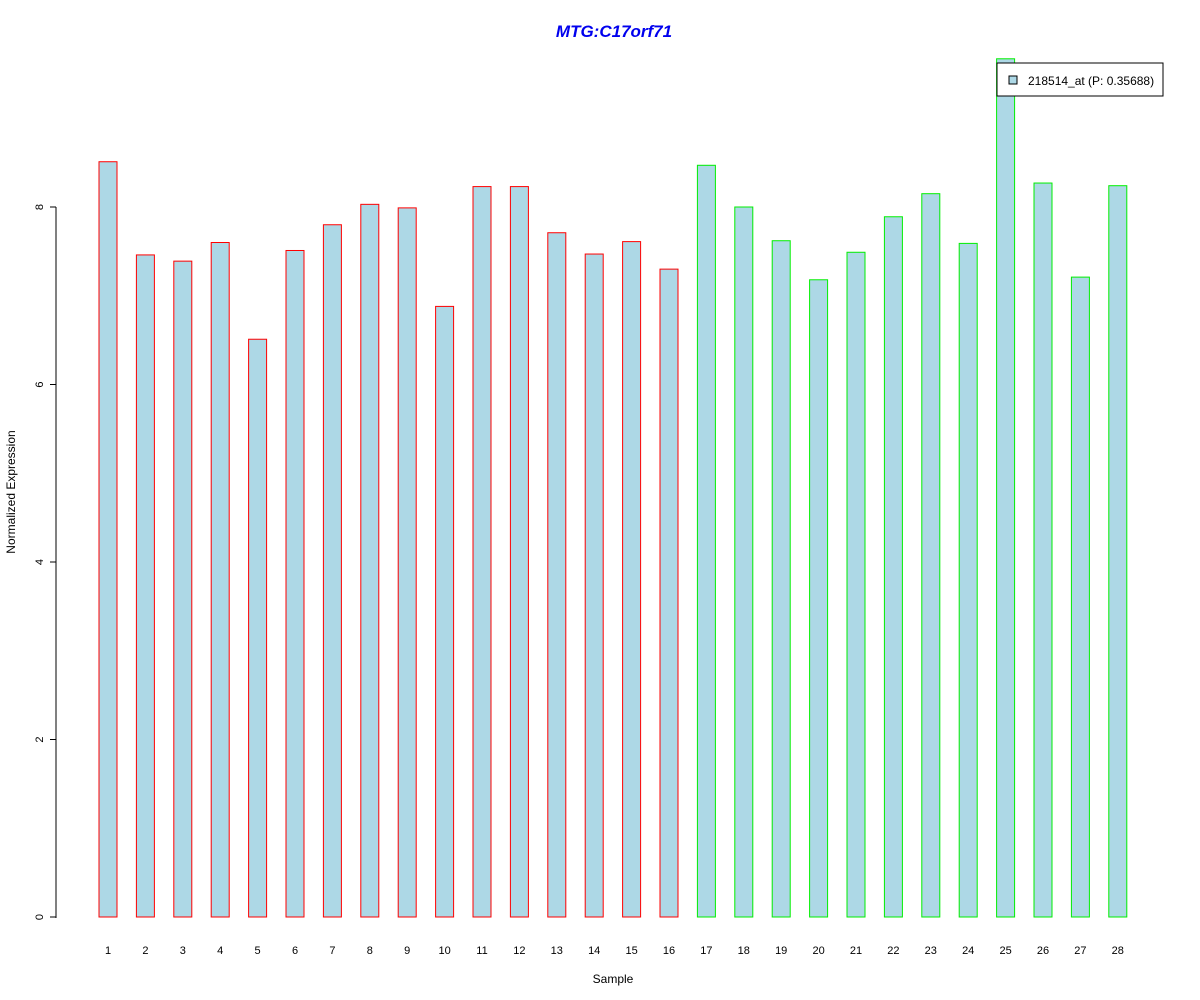 Image resolution: width=1200 pixels, height=1000 pixels. Describe the element at coordinates (594, 951) in the screenshot. I see `x-tick-label: 14` at that location.